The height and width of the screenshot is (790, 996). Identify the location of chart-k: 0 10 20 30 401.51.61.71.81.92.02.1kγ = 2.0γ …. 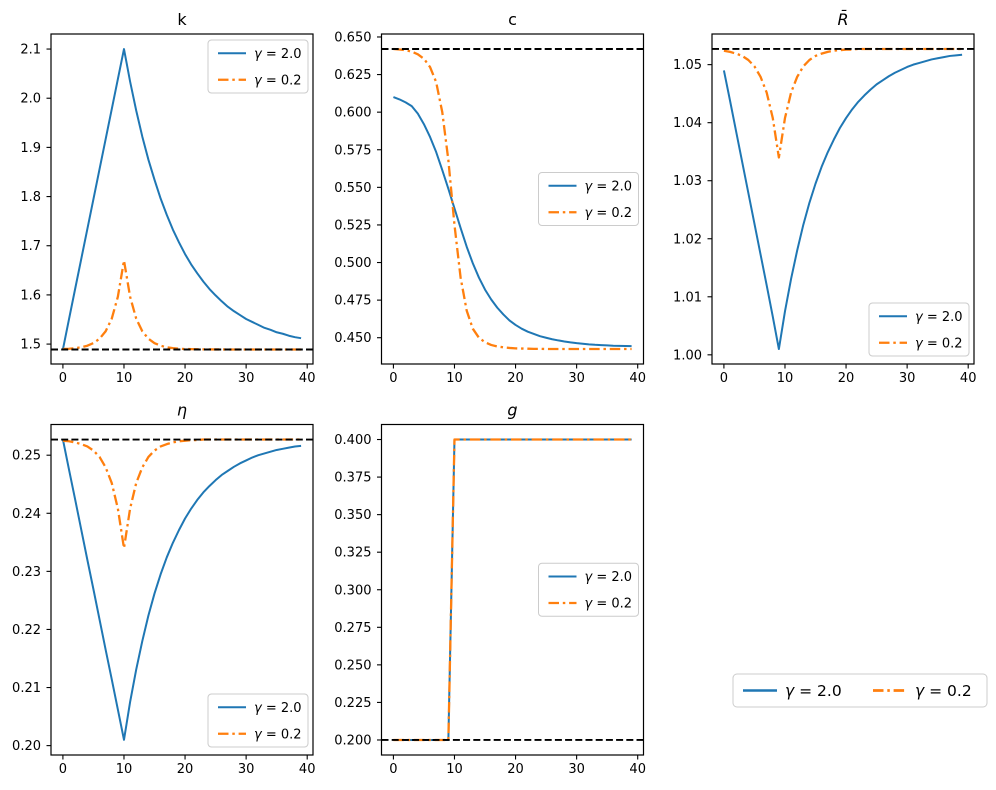
(167, 198).